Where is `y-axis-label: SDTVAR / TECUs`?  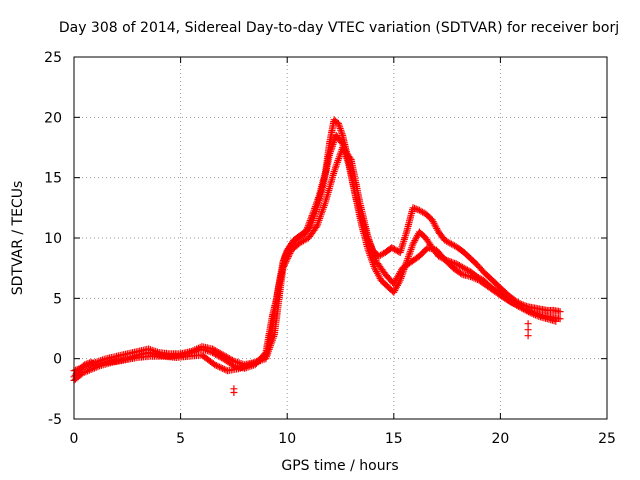 y-axis-label: SDTVAR / TECUs is located at coordinates (18, 238).